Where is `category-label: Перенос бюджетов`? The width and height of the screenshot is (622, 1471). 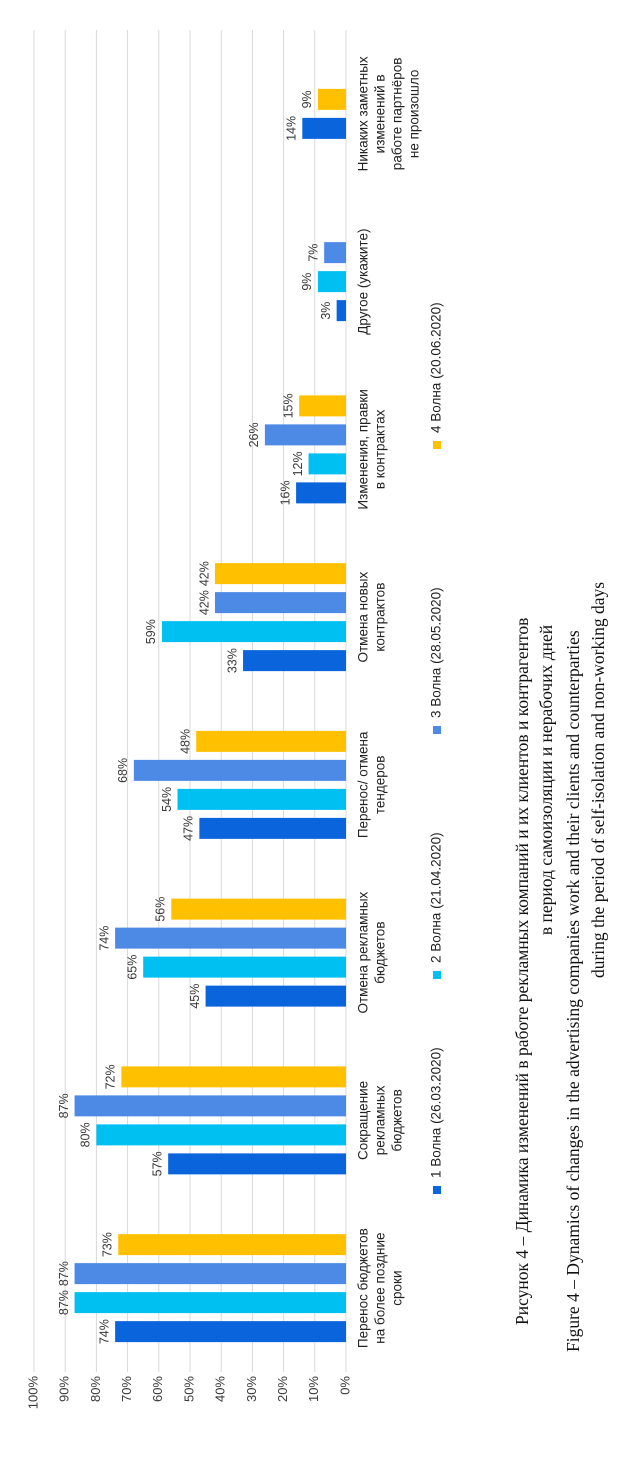
category-label: Перенос бюджетов is located at coordinates (363, 1288).